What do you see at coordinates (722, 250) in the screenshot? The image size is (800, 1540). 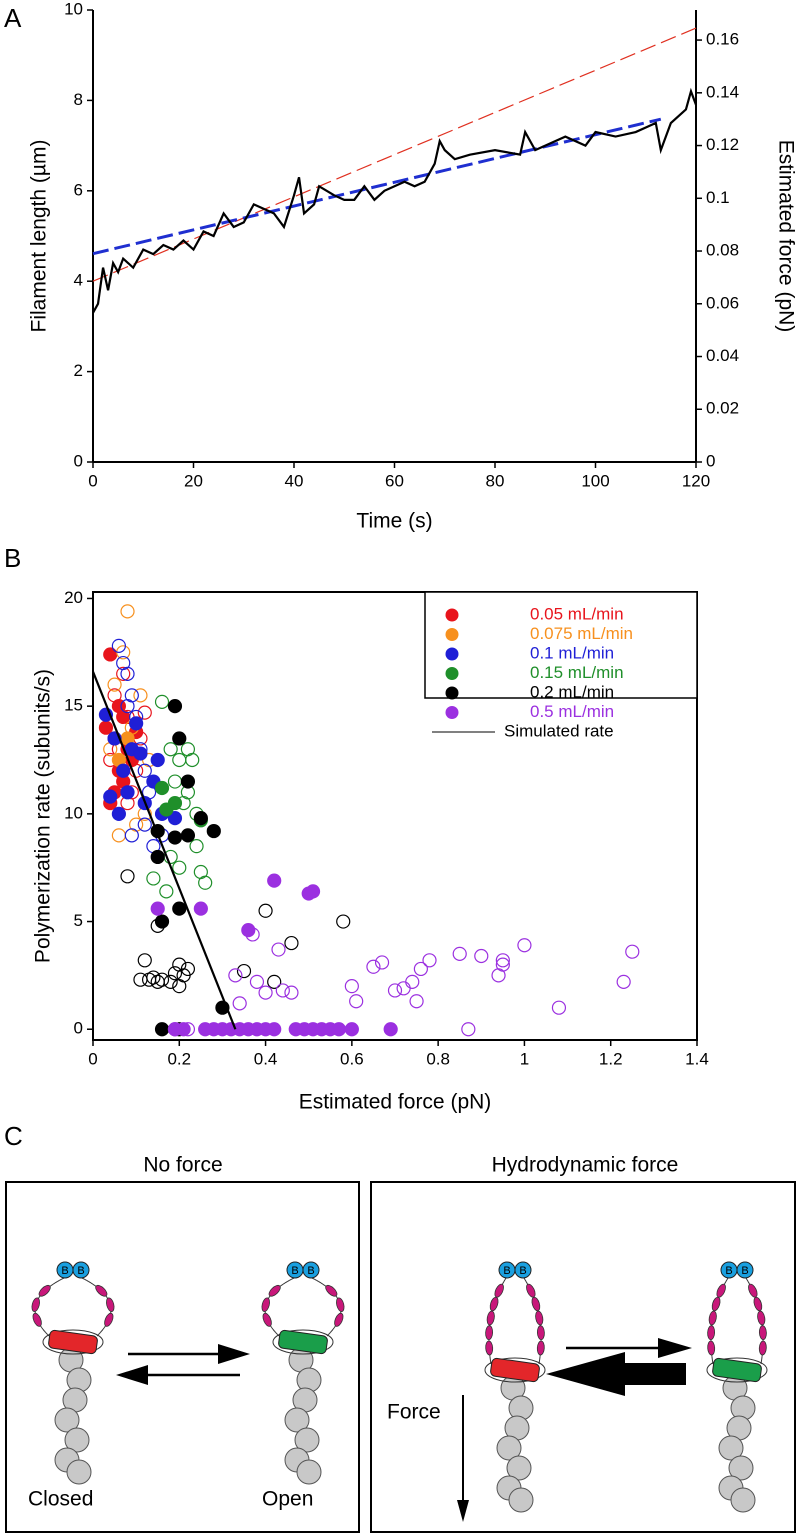 I see `y2-tick-label: 0.08` at bounding box center [722, 250].